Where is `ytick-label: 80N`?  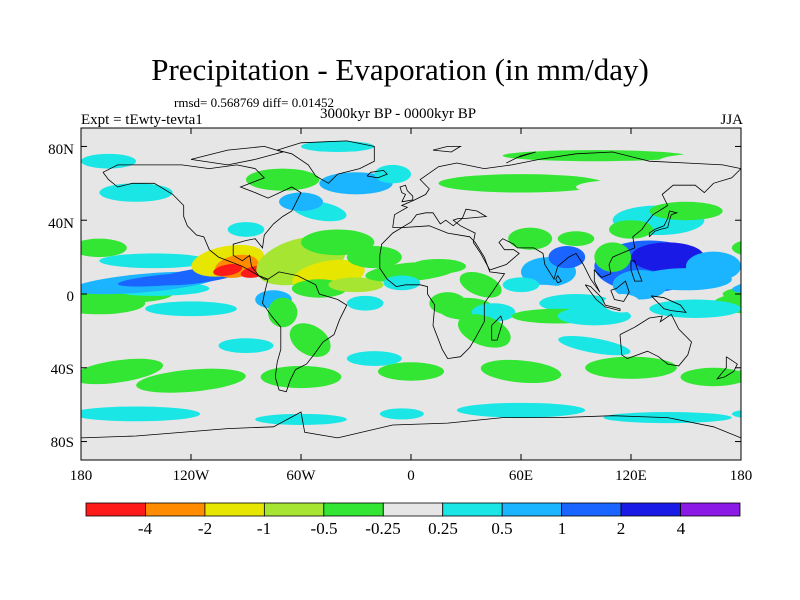
ytick-label: 80N is located at coordinates (61, 150).